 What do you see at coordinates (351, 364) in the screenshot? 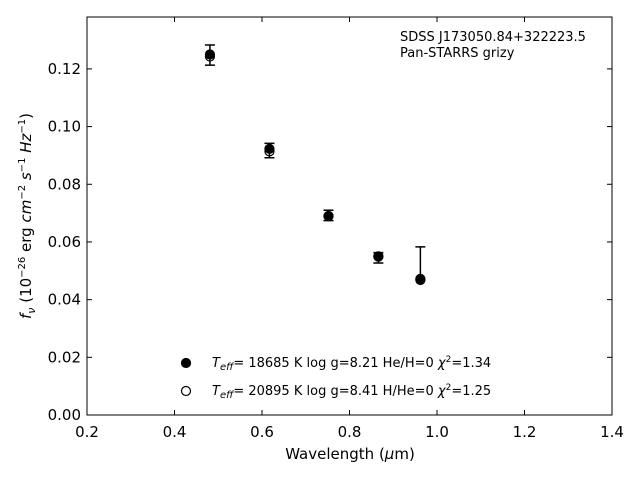
I see `legend-entry-0: Teff= 18685 K log g=8.21 He/H=0 χ2=1.34` at bounding box center [351, 364].